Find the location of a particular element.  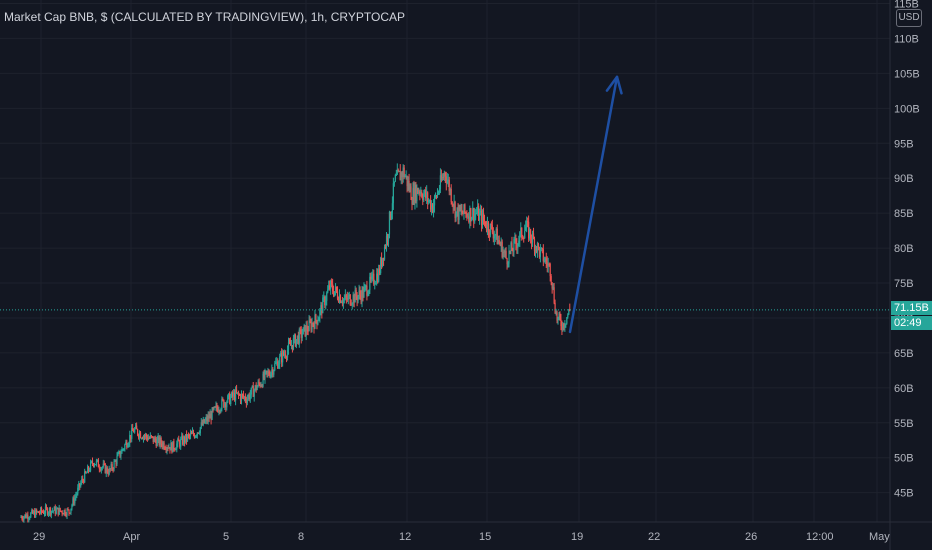

x-tick-label: 12 is located at coordinates (405, 537).